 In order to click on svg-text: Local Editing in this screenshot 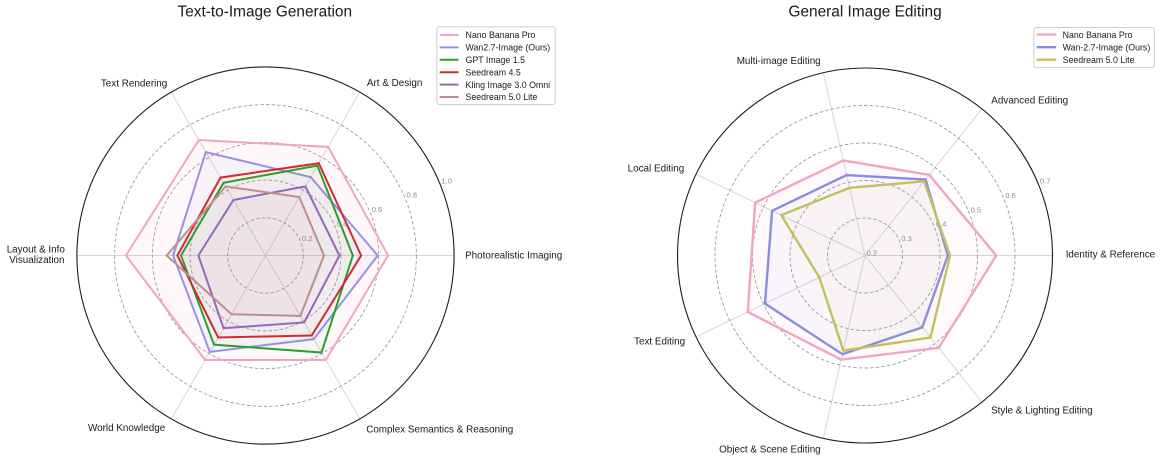, I will do `click(656, 168)`.